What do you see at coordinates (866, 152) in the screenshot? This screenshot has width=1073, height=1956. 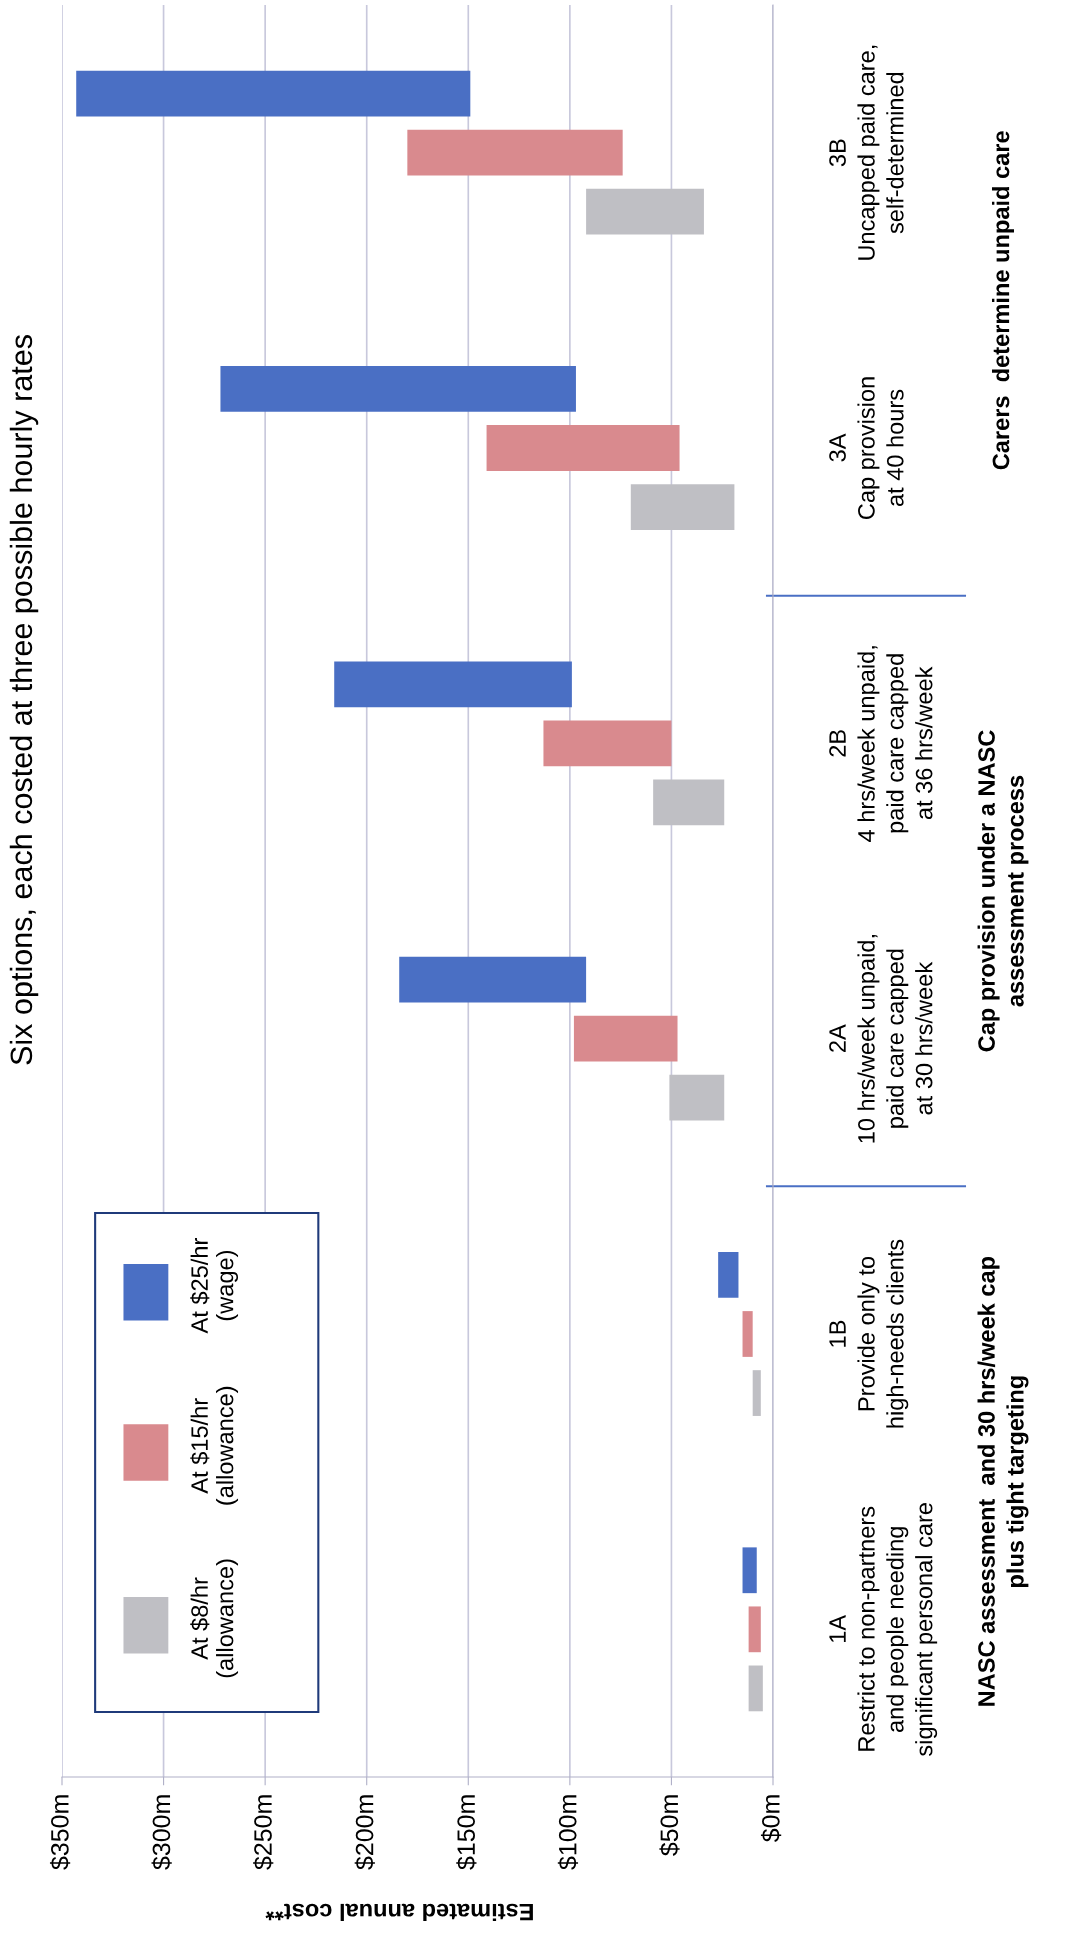 I see `y-tick-label: 3B Uncapped paid care, self-determined` at bounding box center [866, 152].